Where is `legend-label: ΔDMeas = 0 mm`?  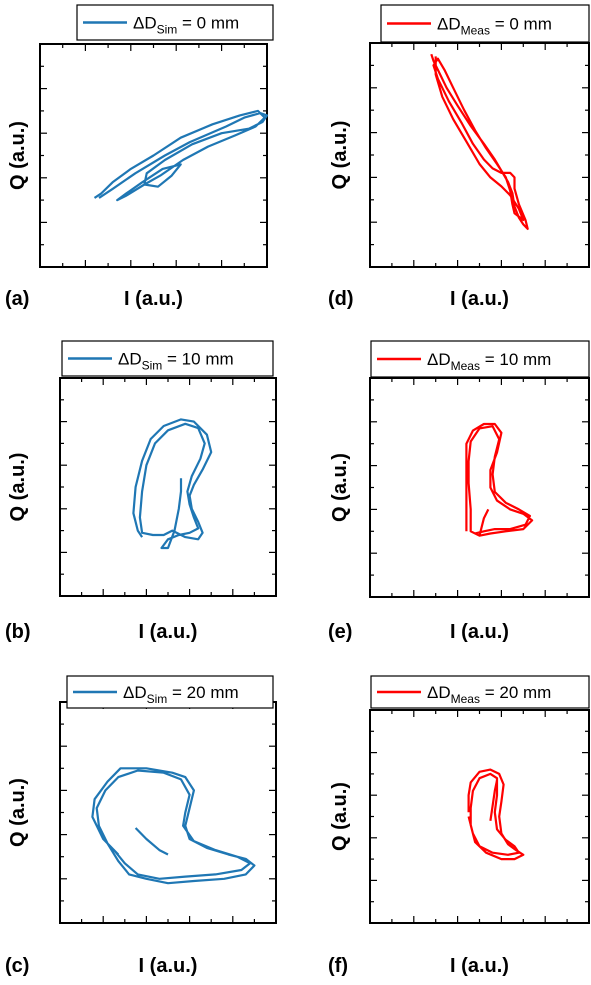
legend-label: ΔDMeas = 0 mm is located at coordinates (494, 26).